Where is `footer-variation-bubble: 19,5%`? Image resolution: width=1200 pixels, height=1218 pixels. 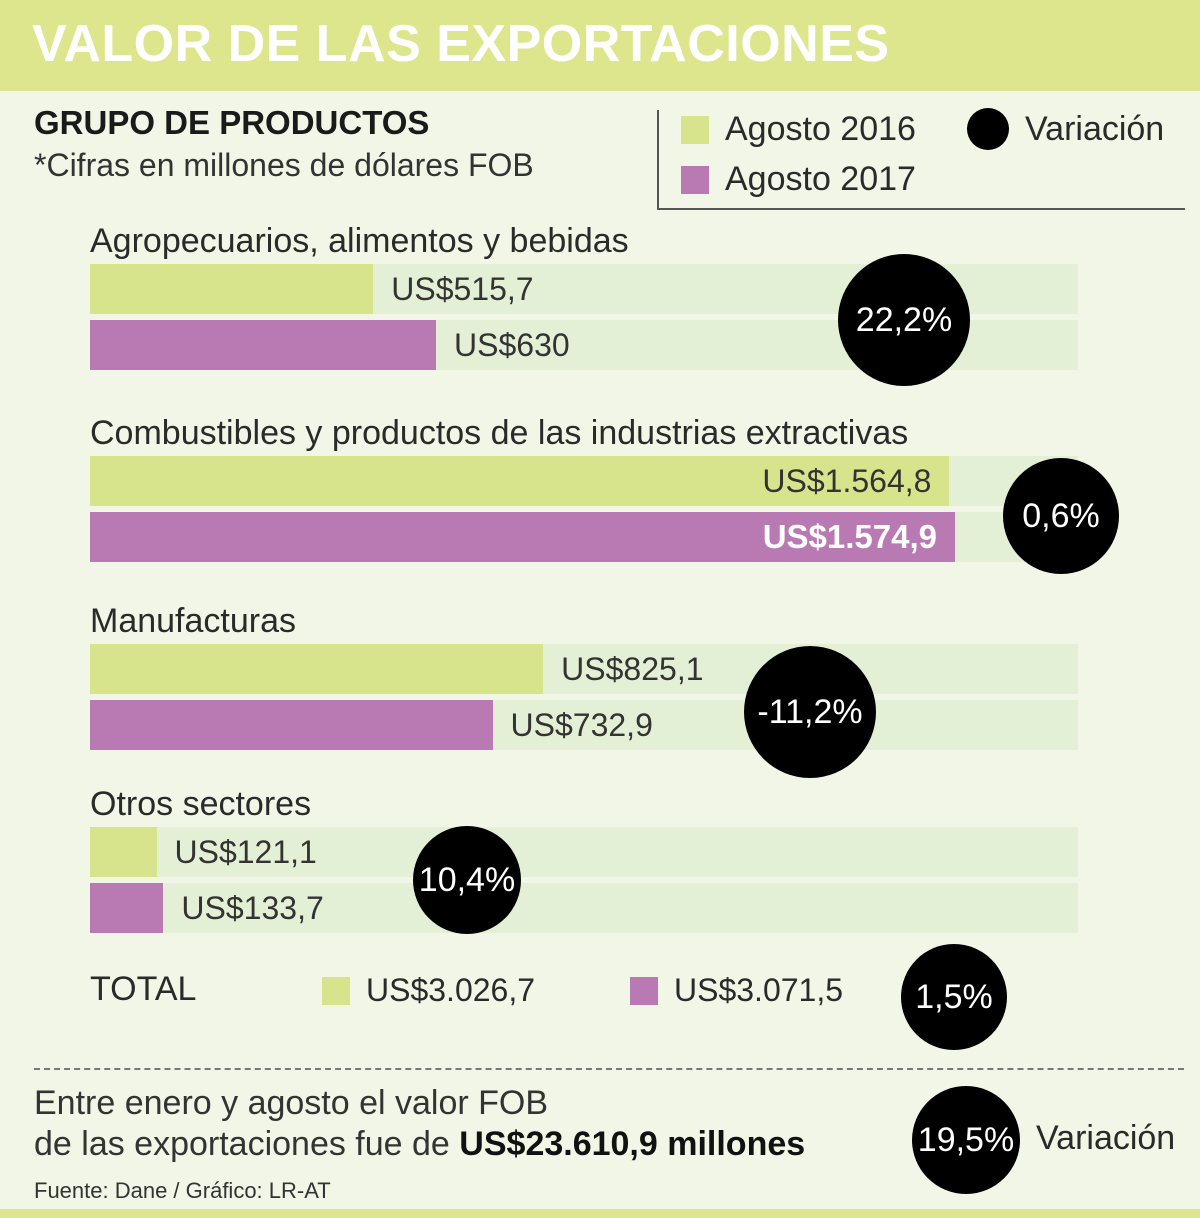 footer-variation-bubble: 19,5% is located at coordinates (966, 1140).